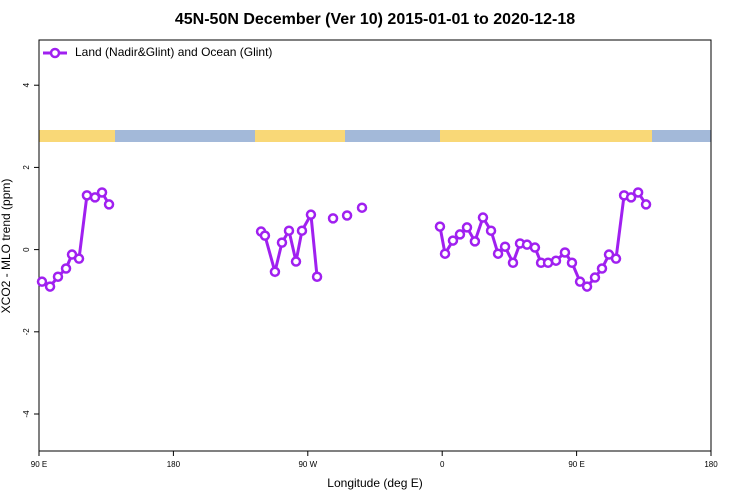 This screenshot has height=500, width=750. What do you see at coordinates (26, 332) in the screenshot?
I see `y-tick-label: -2` at bounding box center [26, 332].